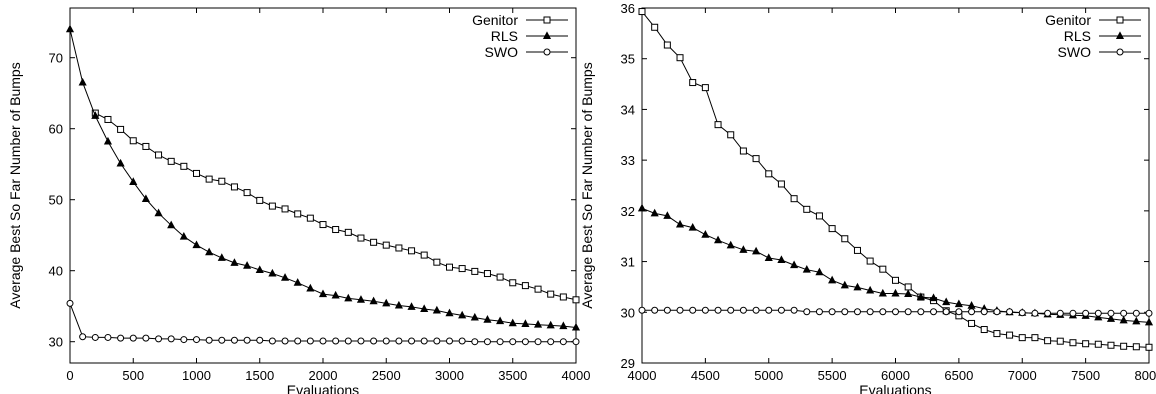 The height and width of the screenshot is (394, 1156). What do you see at coordinates (1068, 20) in the screenshot?
I see `legend-label: Genitor` at bounding box center [1068, 20].